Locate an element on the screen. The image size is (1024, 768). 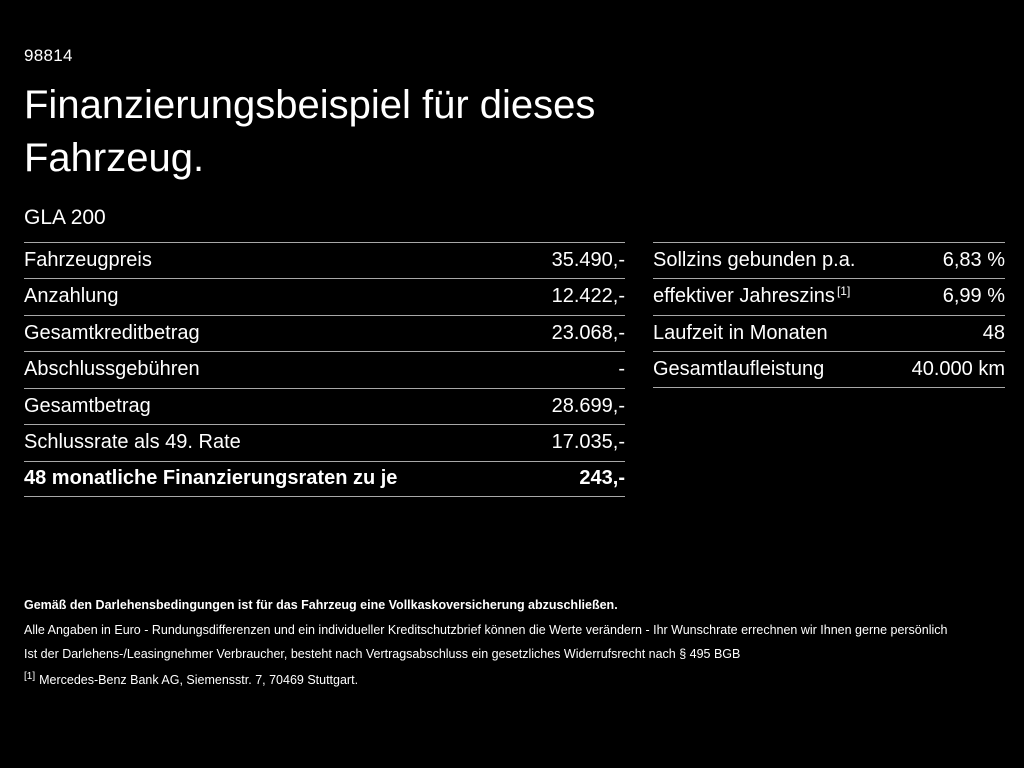
row-label: Schlussrate als 49. Rate is located at coordinates (132, 442).